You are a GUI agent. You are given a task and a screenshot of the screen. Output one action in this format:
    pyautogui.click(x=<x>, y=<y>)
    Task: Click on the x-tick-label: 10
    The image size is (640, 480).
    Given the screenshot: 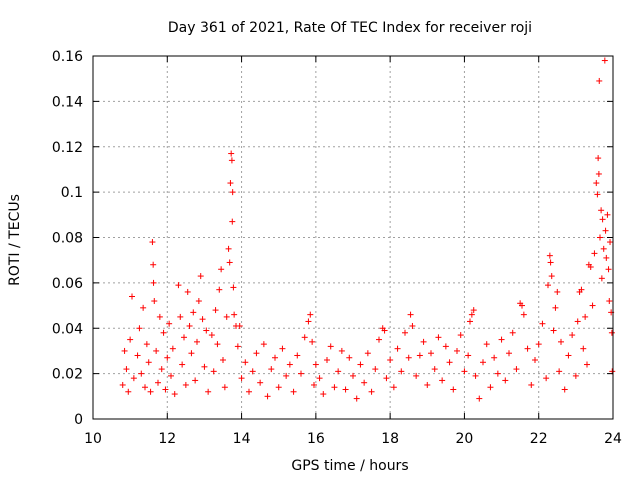 What is the action you would take?
    pyautogui.click(x=93, y=439)
    